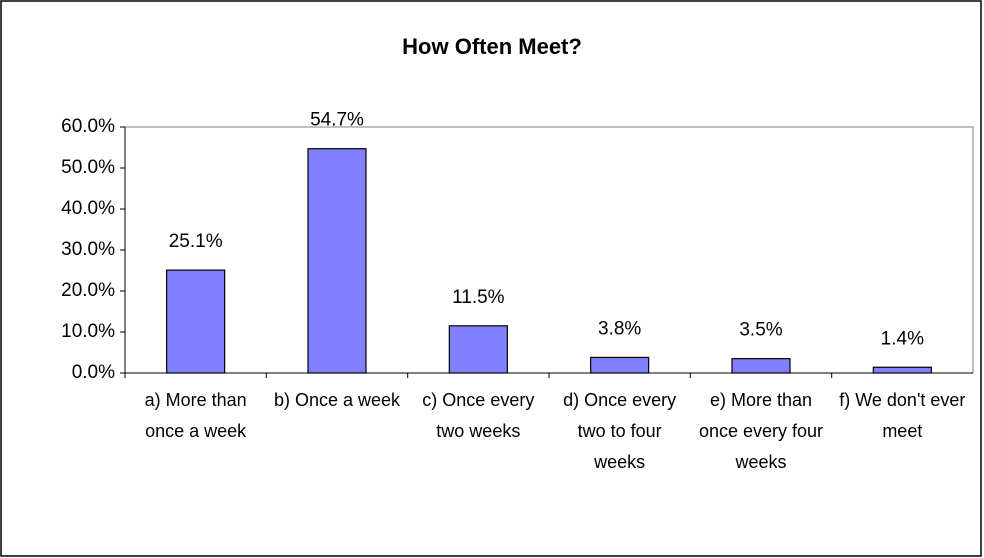  I want to click on value-label: 11.5%, so click(478, 297).